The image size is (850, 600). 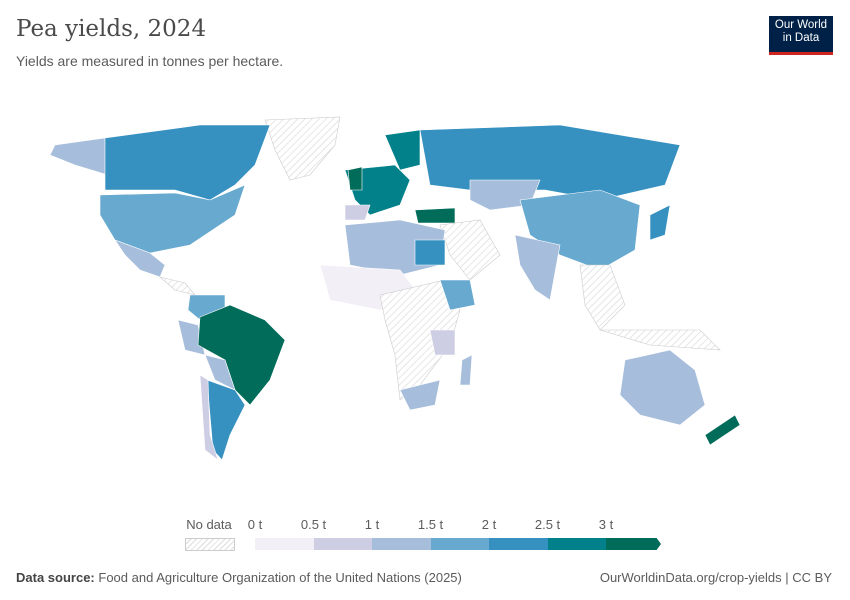 What do you see at coordinates (489, 524) in the screenshot?
I see `legend-label: 2 t` at bounding box center [489, 524].